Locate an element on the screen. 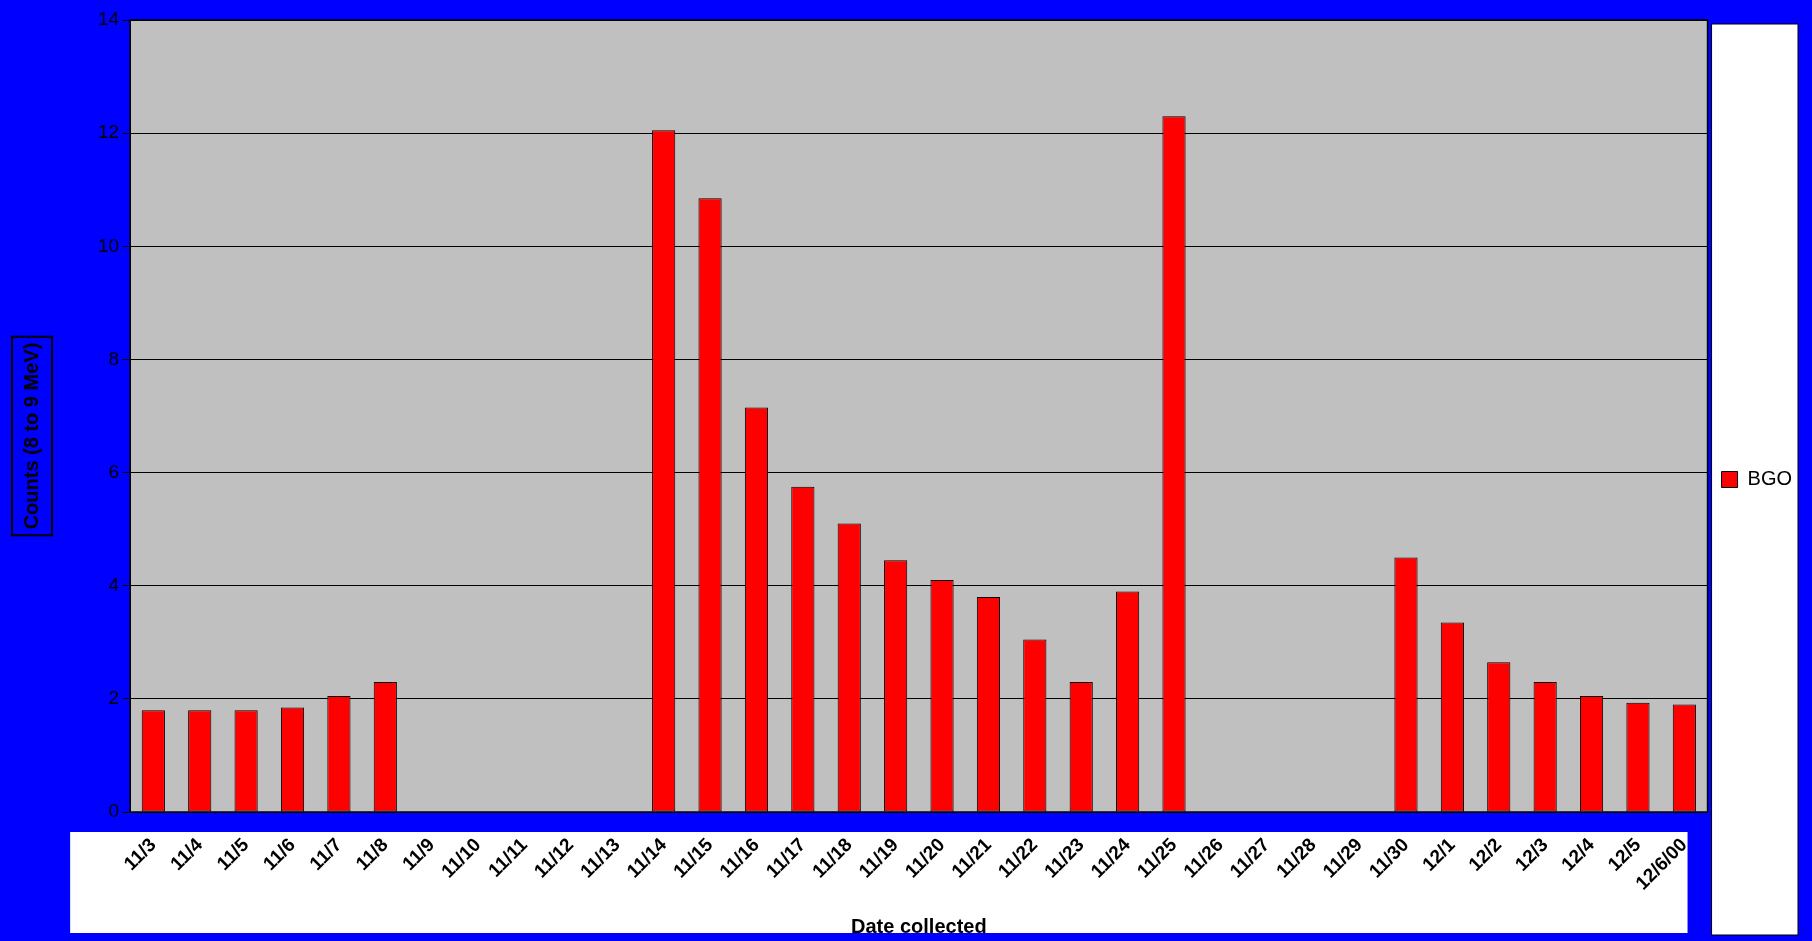 This screenshot has height=941, width=1812. y-tick-label: 6 is located at coordinates (114, 471).